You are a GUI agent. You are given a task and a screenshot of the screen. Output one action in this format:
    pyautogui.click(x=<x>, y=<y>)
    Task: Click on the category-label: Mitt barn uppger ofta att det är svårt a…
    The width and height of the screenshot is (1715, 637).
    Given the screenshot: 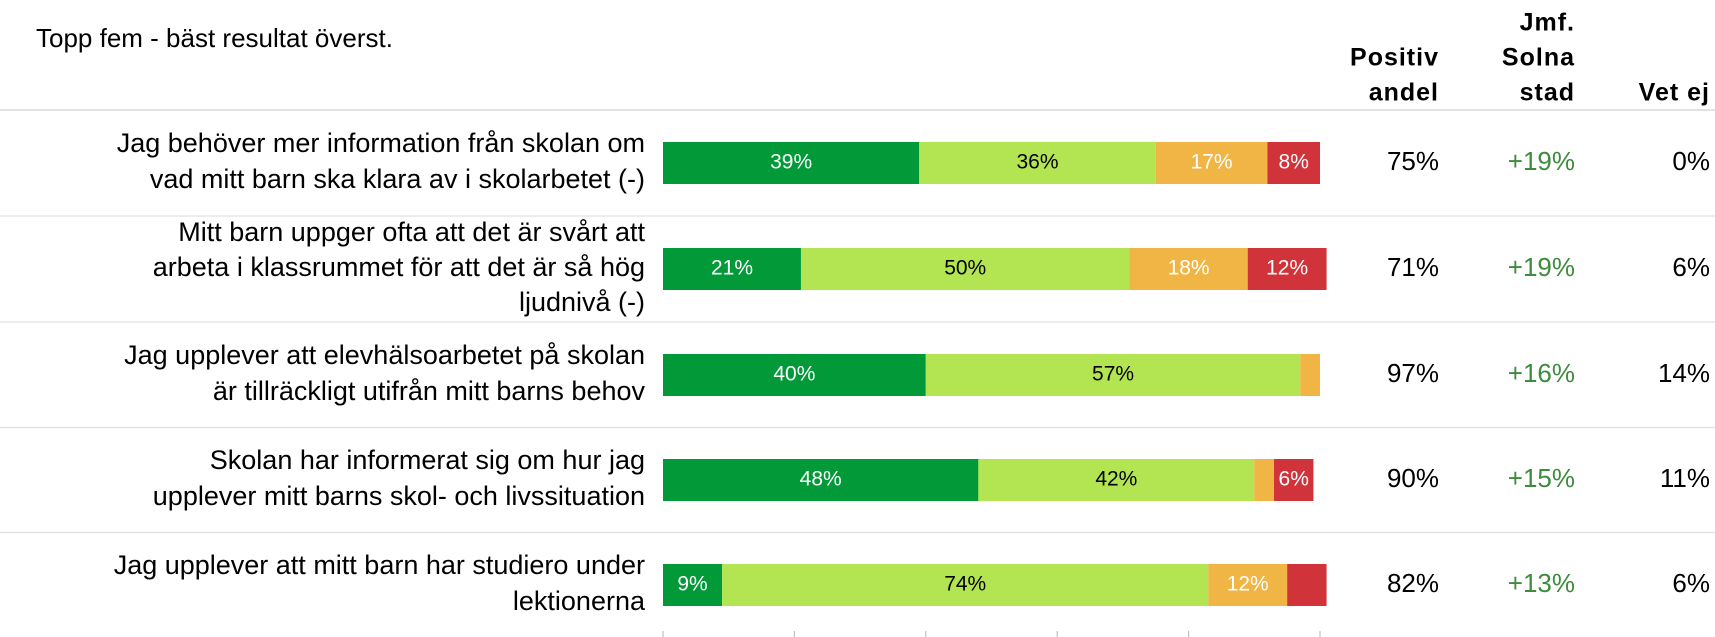 What is the action you would take?
    pyautogui.click(x=411, y=232)
    